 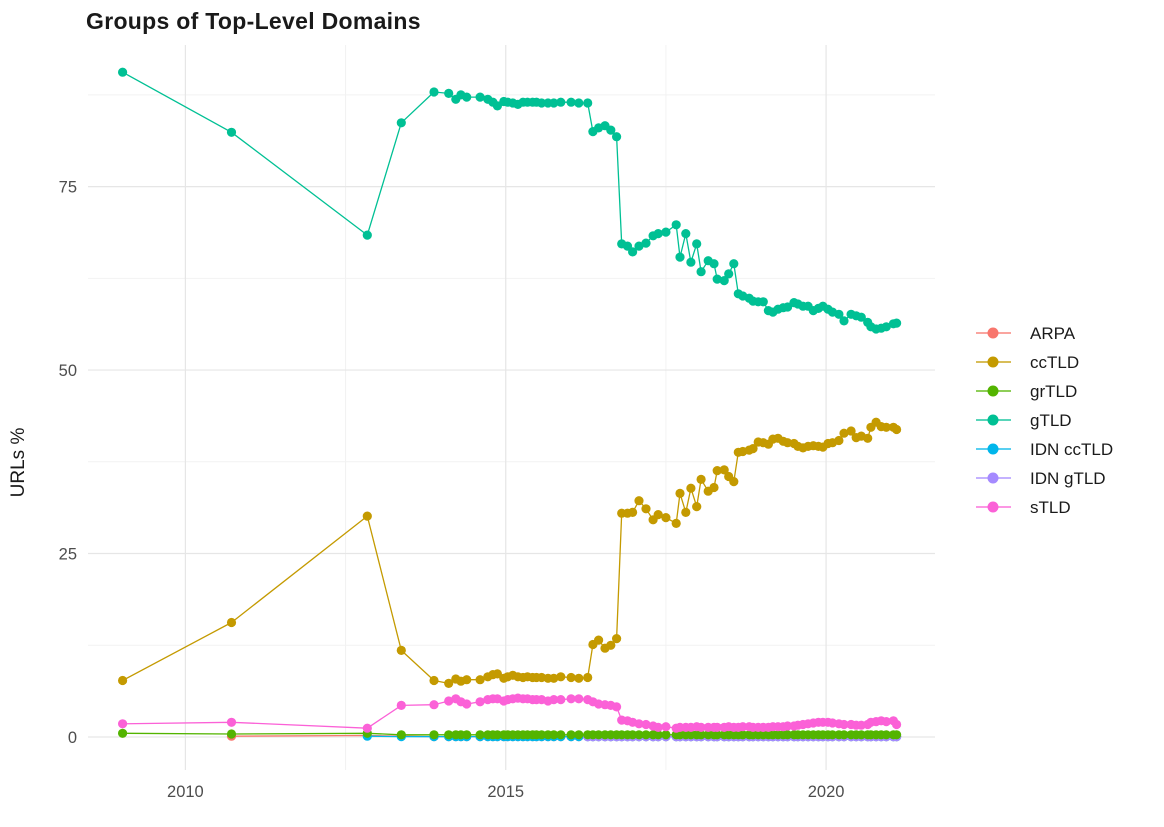 What do you see at coordinates (68, 371) in the screenshot?
I see `y-tick-label: 50` at bounding box center [68, 371].